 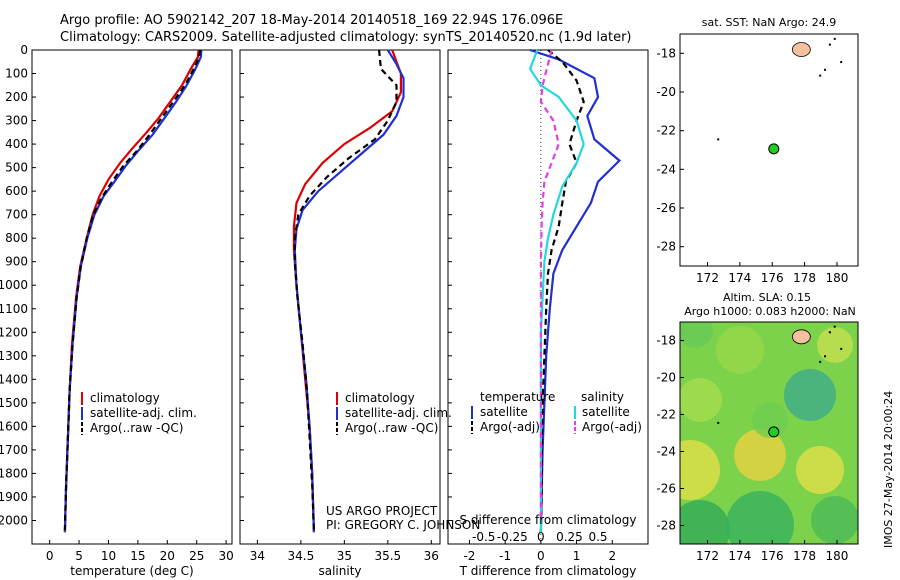 What do you see at coordinates (167, 556) in the screenshot?
I see `x-tick-label: 20` at bounding box center [167, 556].